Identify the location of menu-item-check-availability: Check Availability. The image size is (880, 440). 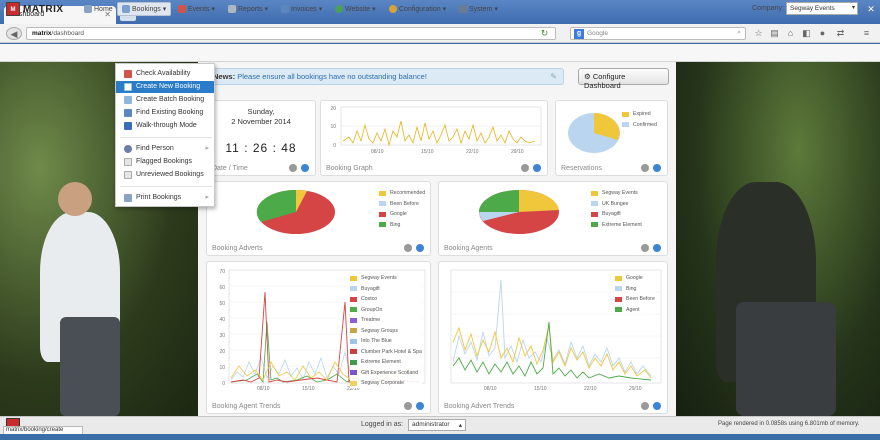
(165, 74).